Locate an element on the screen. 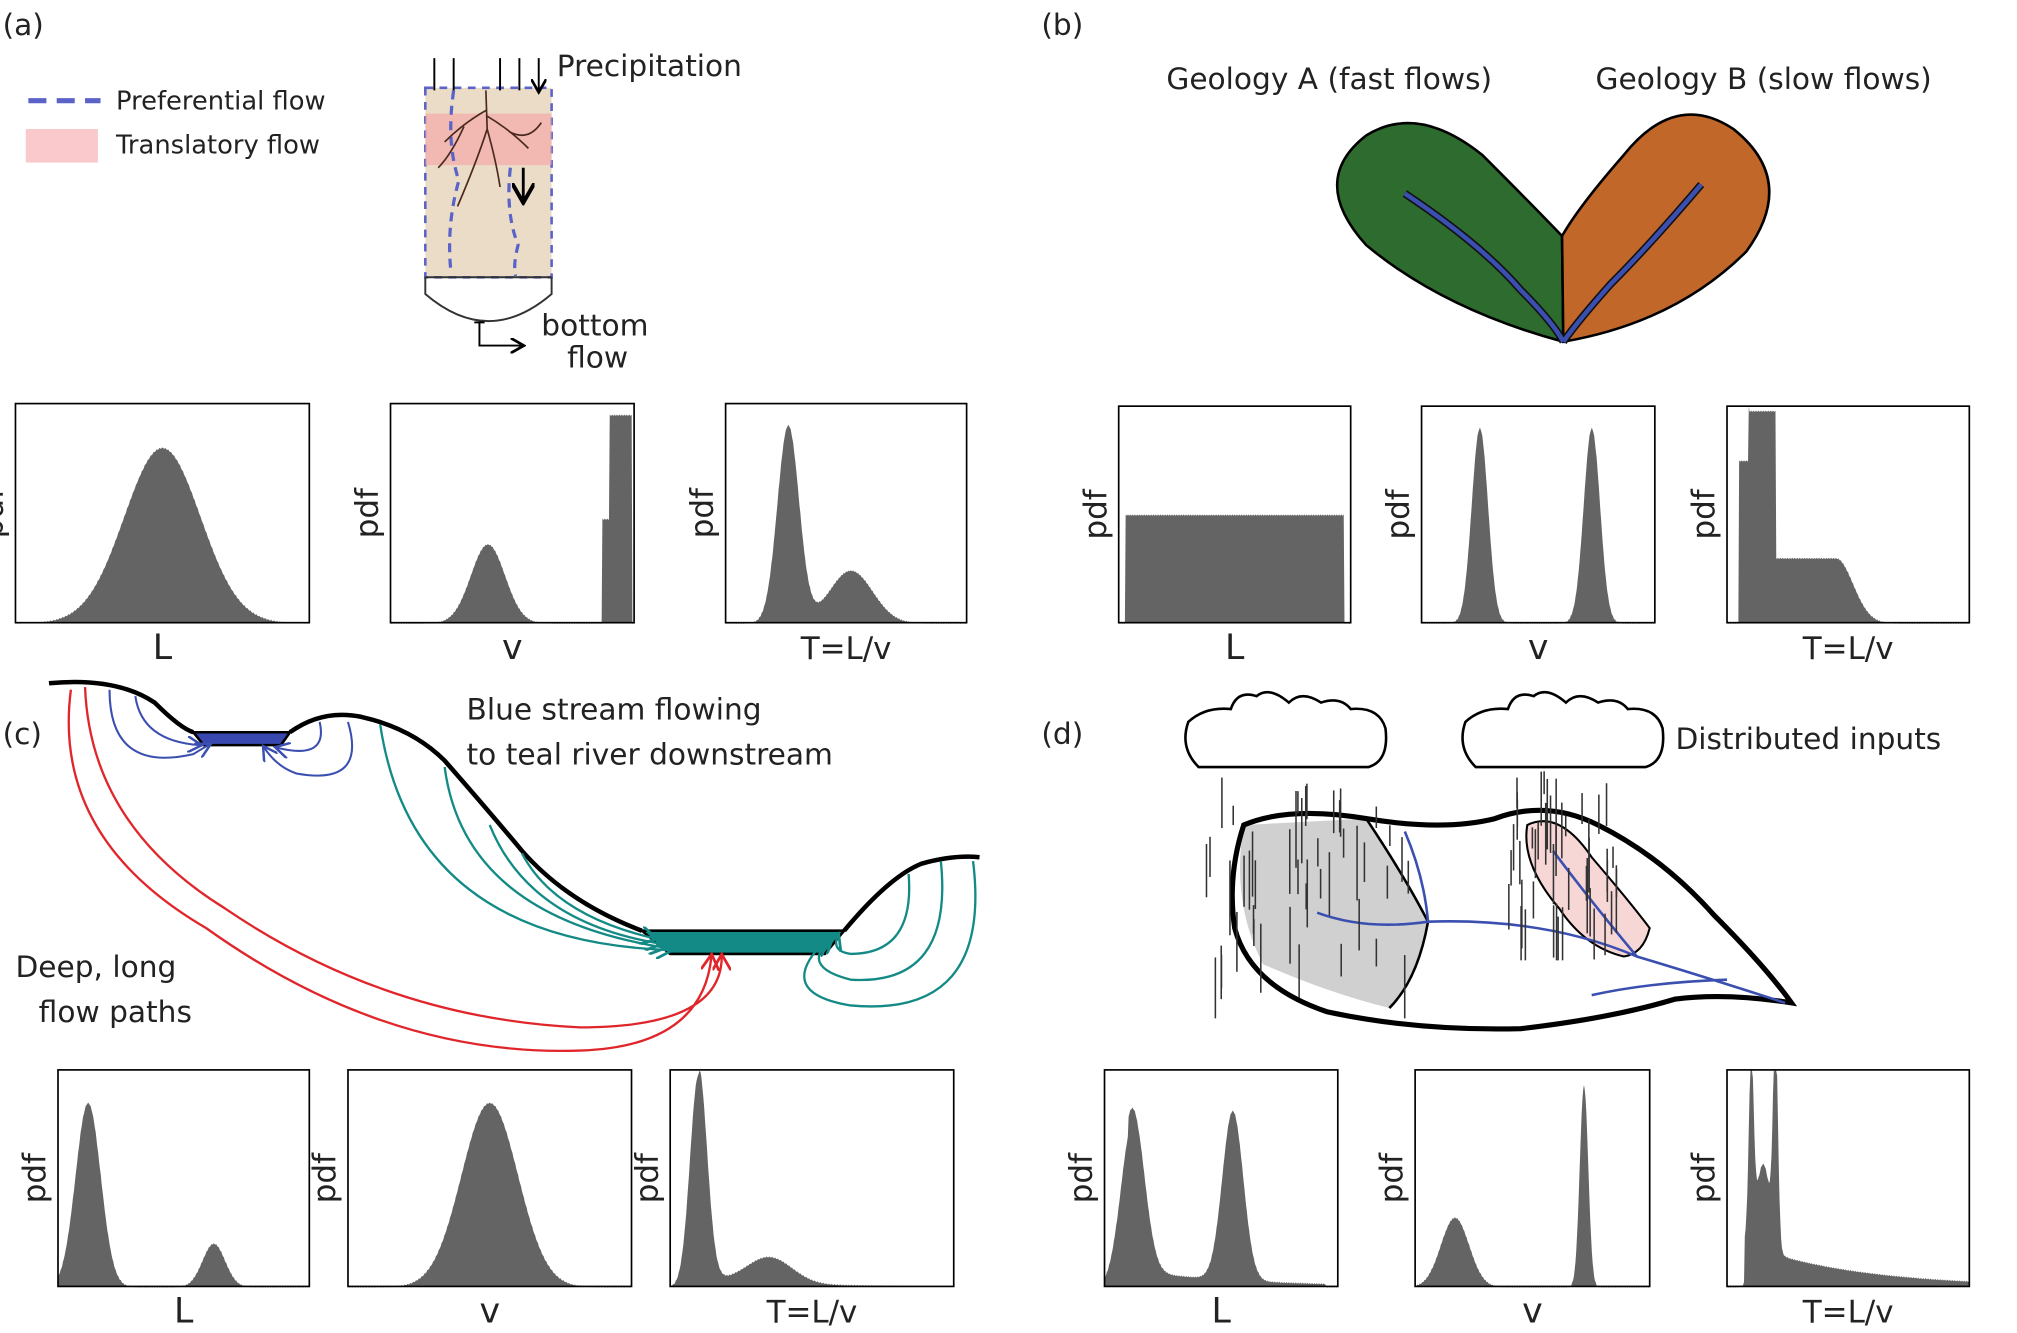 The image size is (2017, 1333). hillslope is located at coordinates (514, 866).